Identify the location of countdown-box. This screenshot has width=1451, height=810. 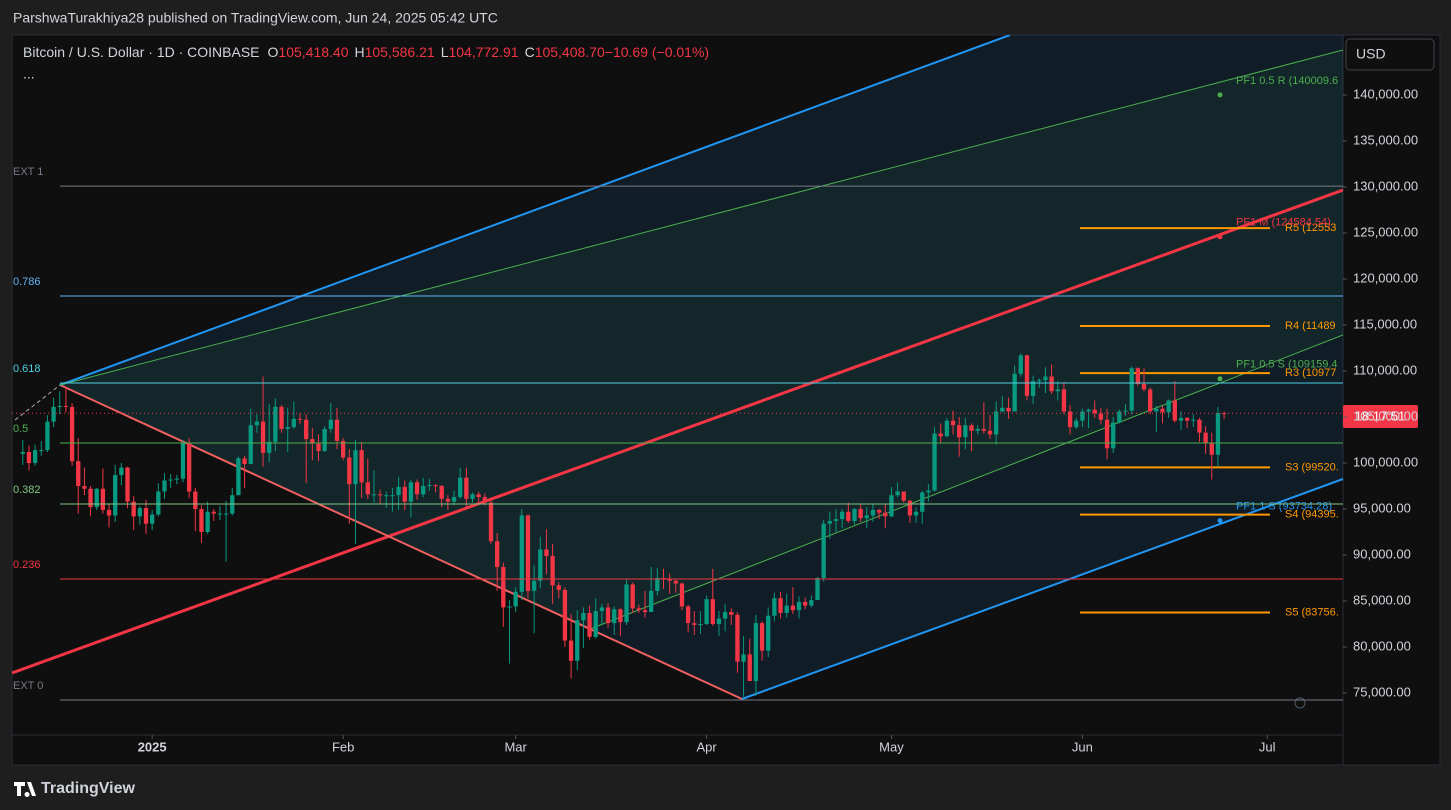
(1380, 416).